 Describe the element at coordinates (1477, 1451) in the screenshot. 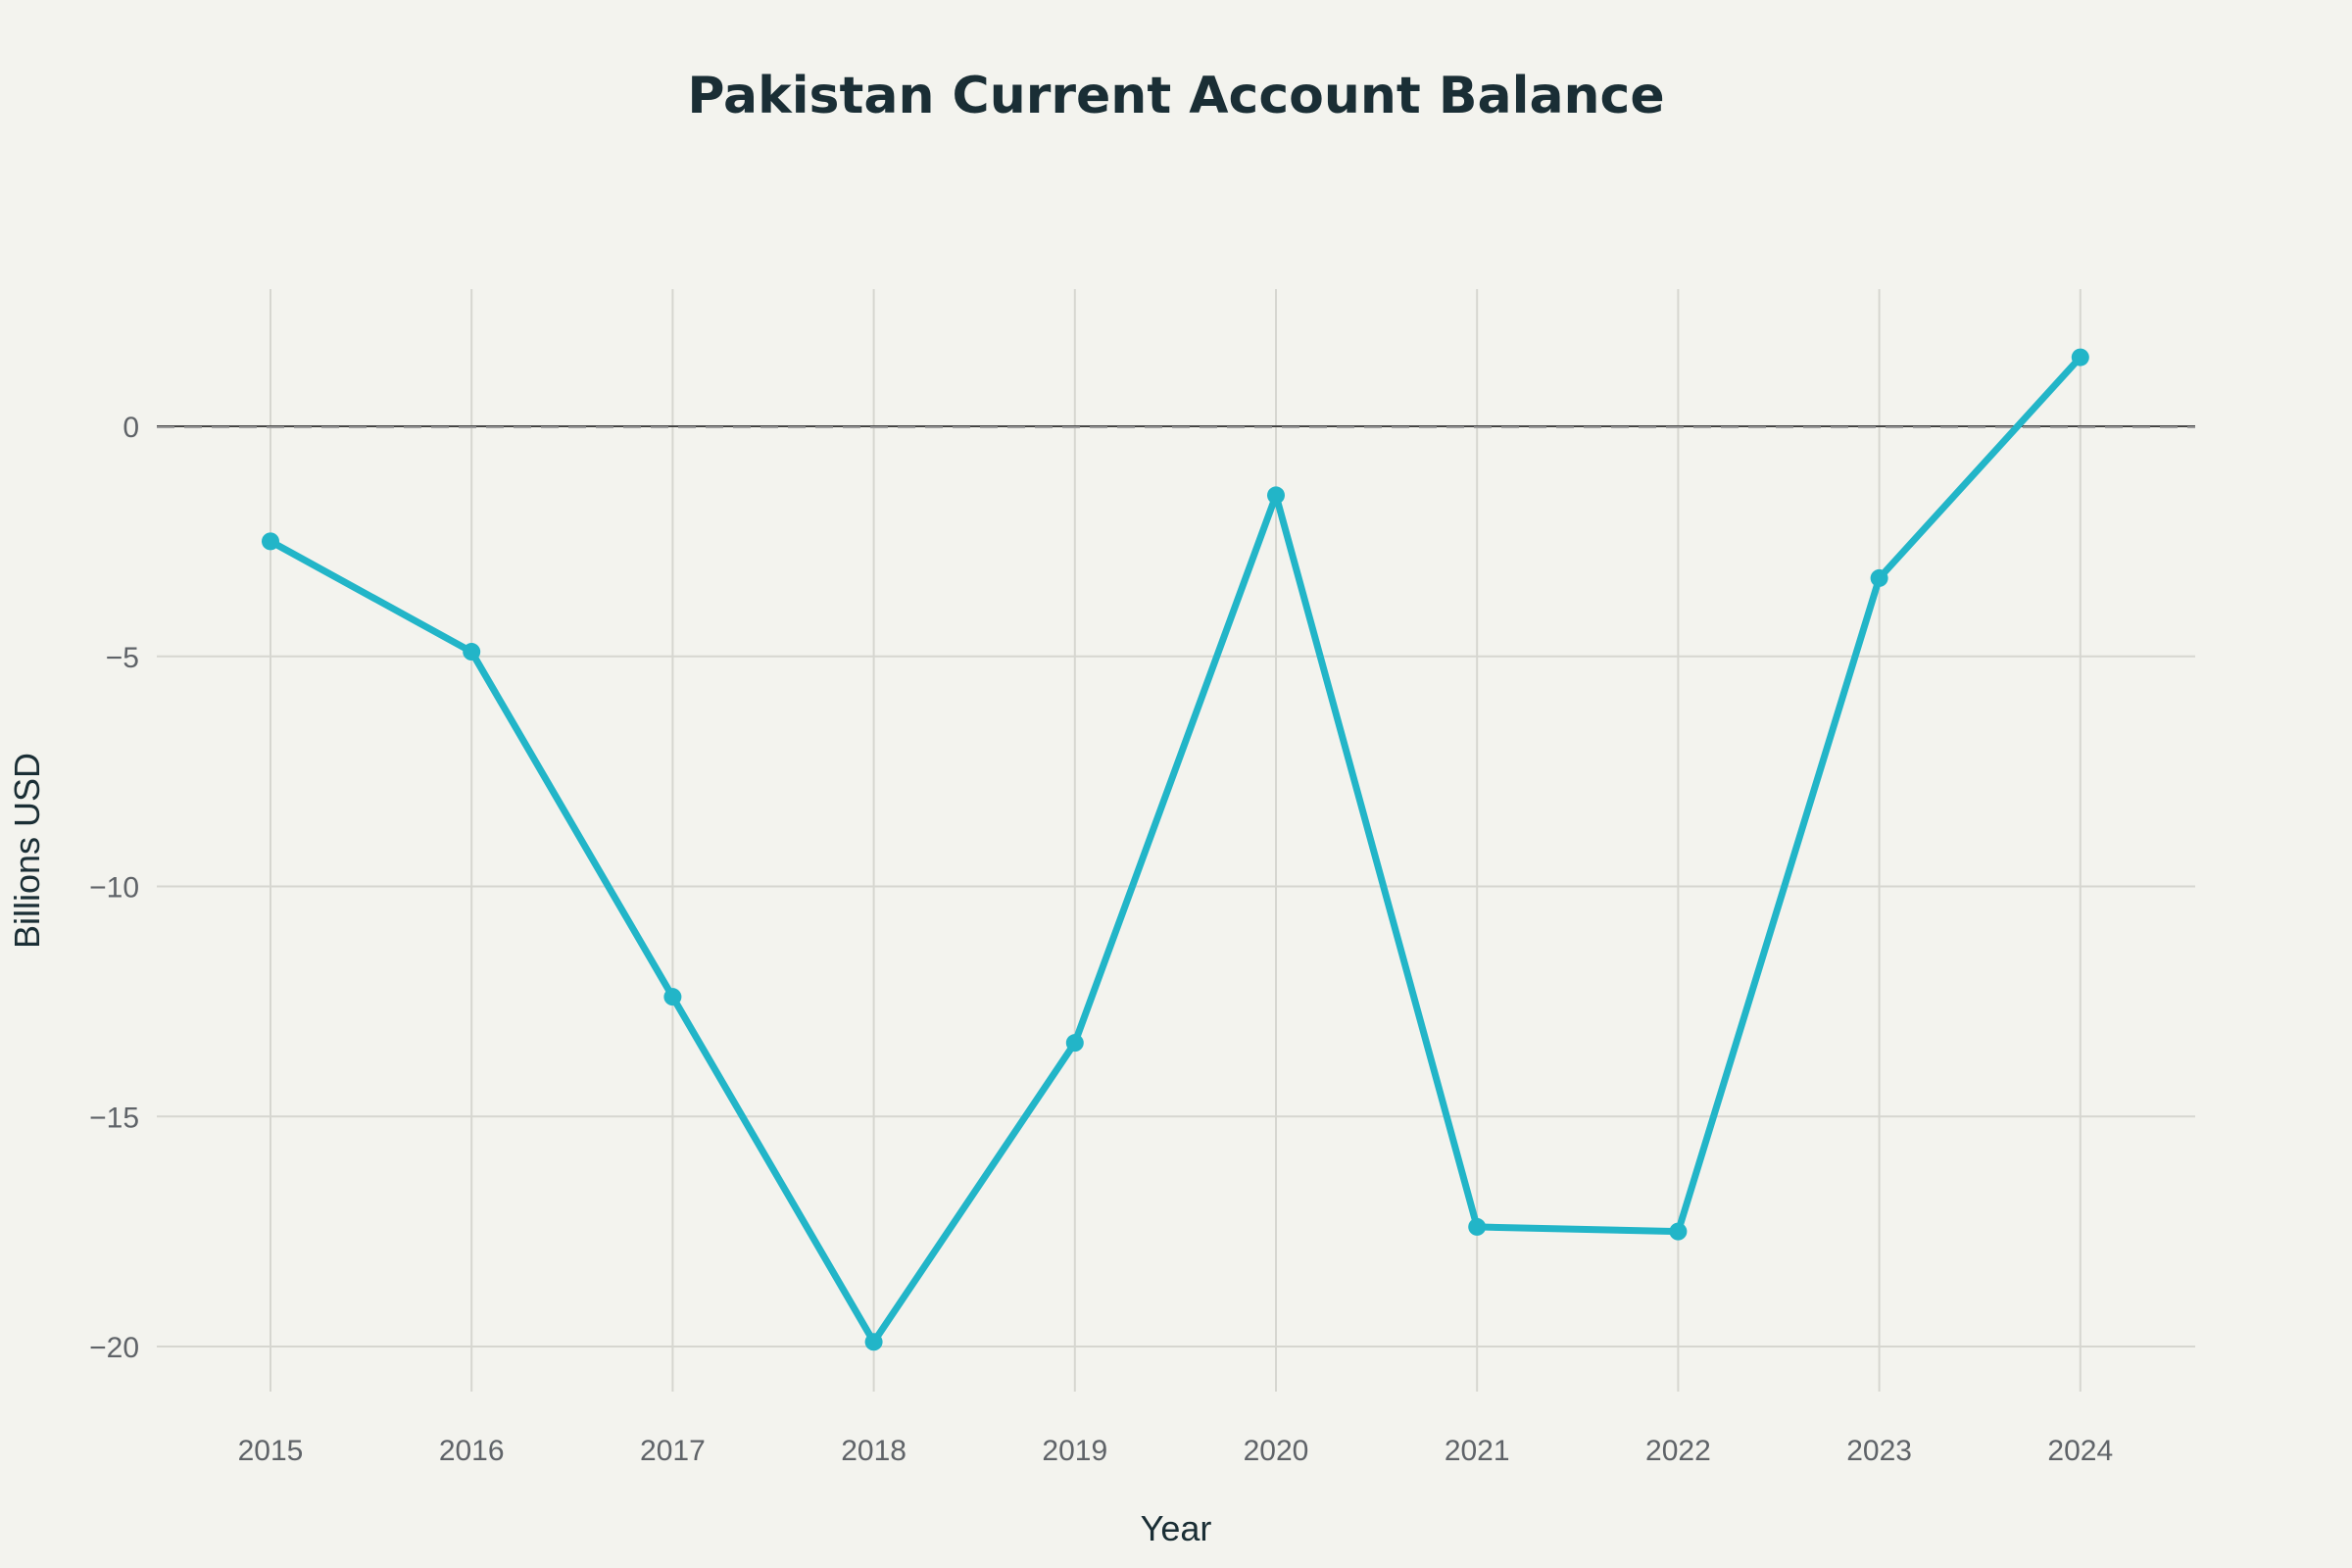

I see `x-tick-label: 2021` at that location.